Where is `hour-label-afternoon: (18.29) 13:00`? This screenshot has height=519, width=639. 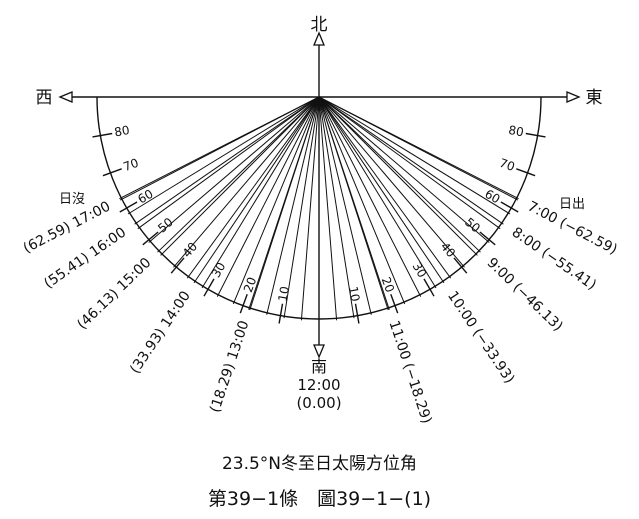 hour-label-afternoon: (18.29) 13:00 is located at coordinates (229, 367).